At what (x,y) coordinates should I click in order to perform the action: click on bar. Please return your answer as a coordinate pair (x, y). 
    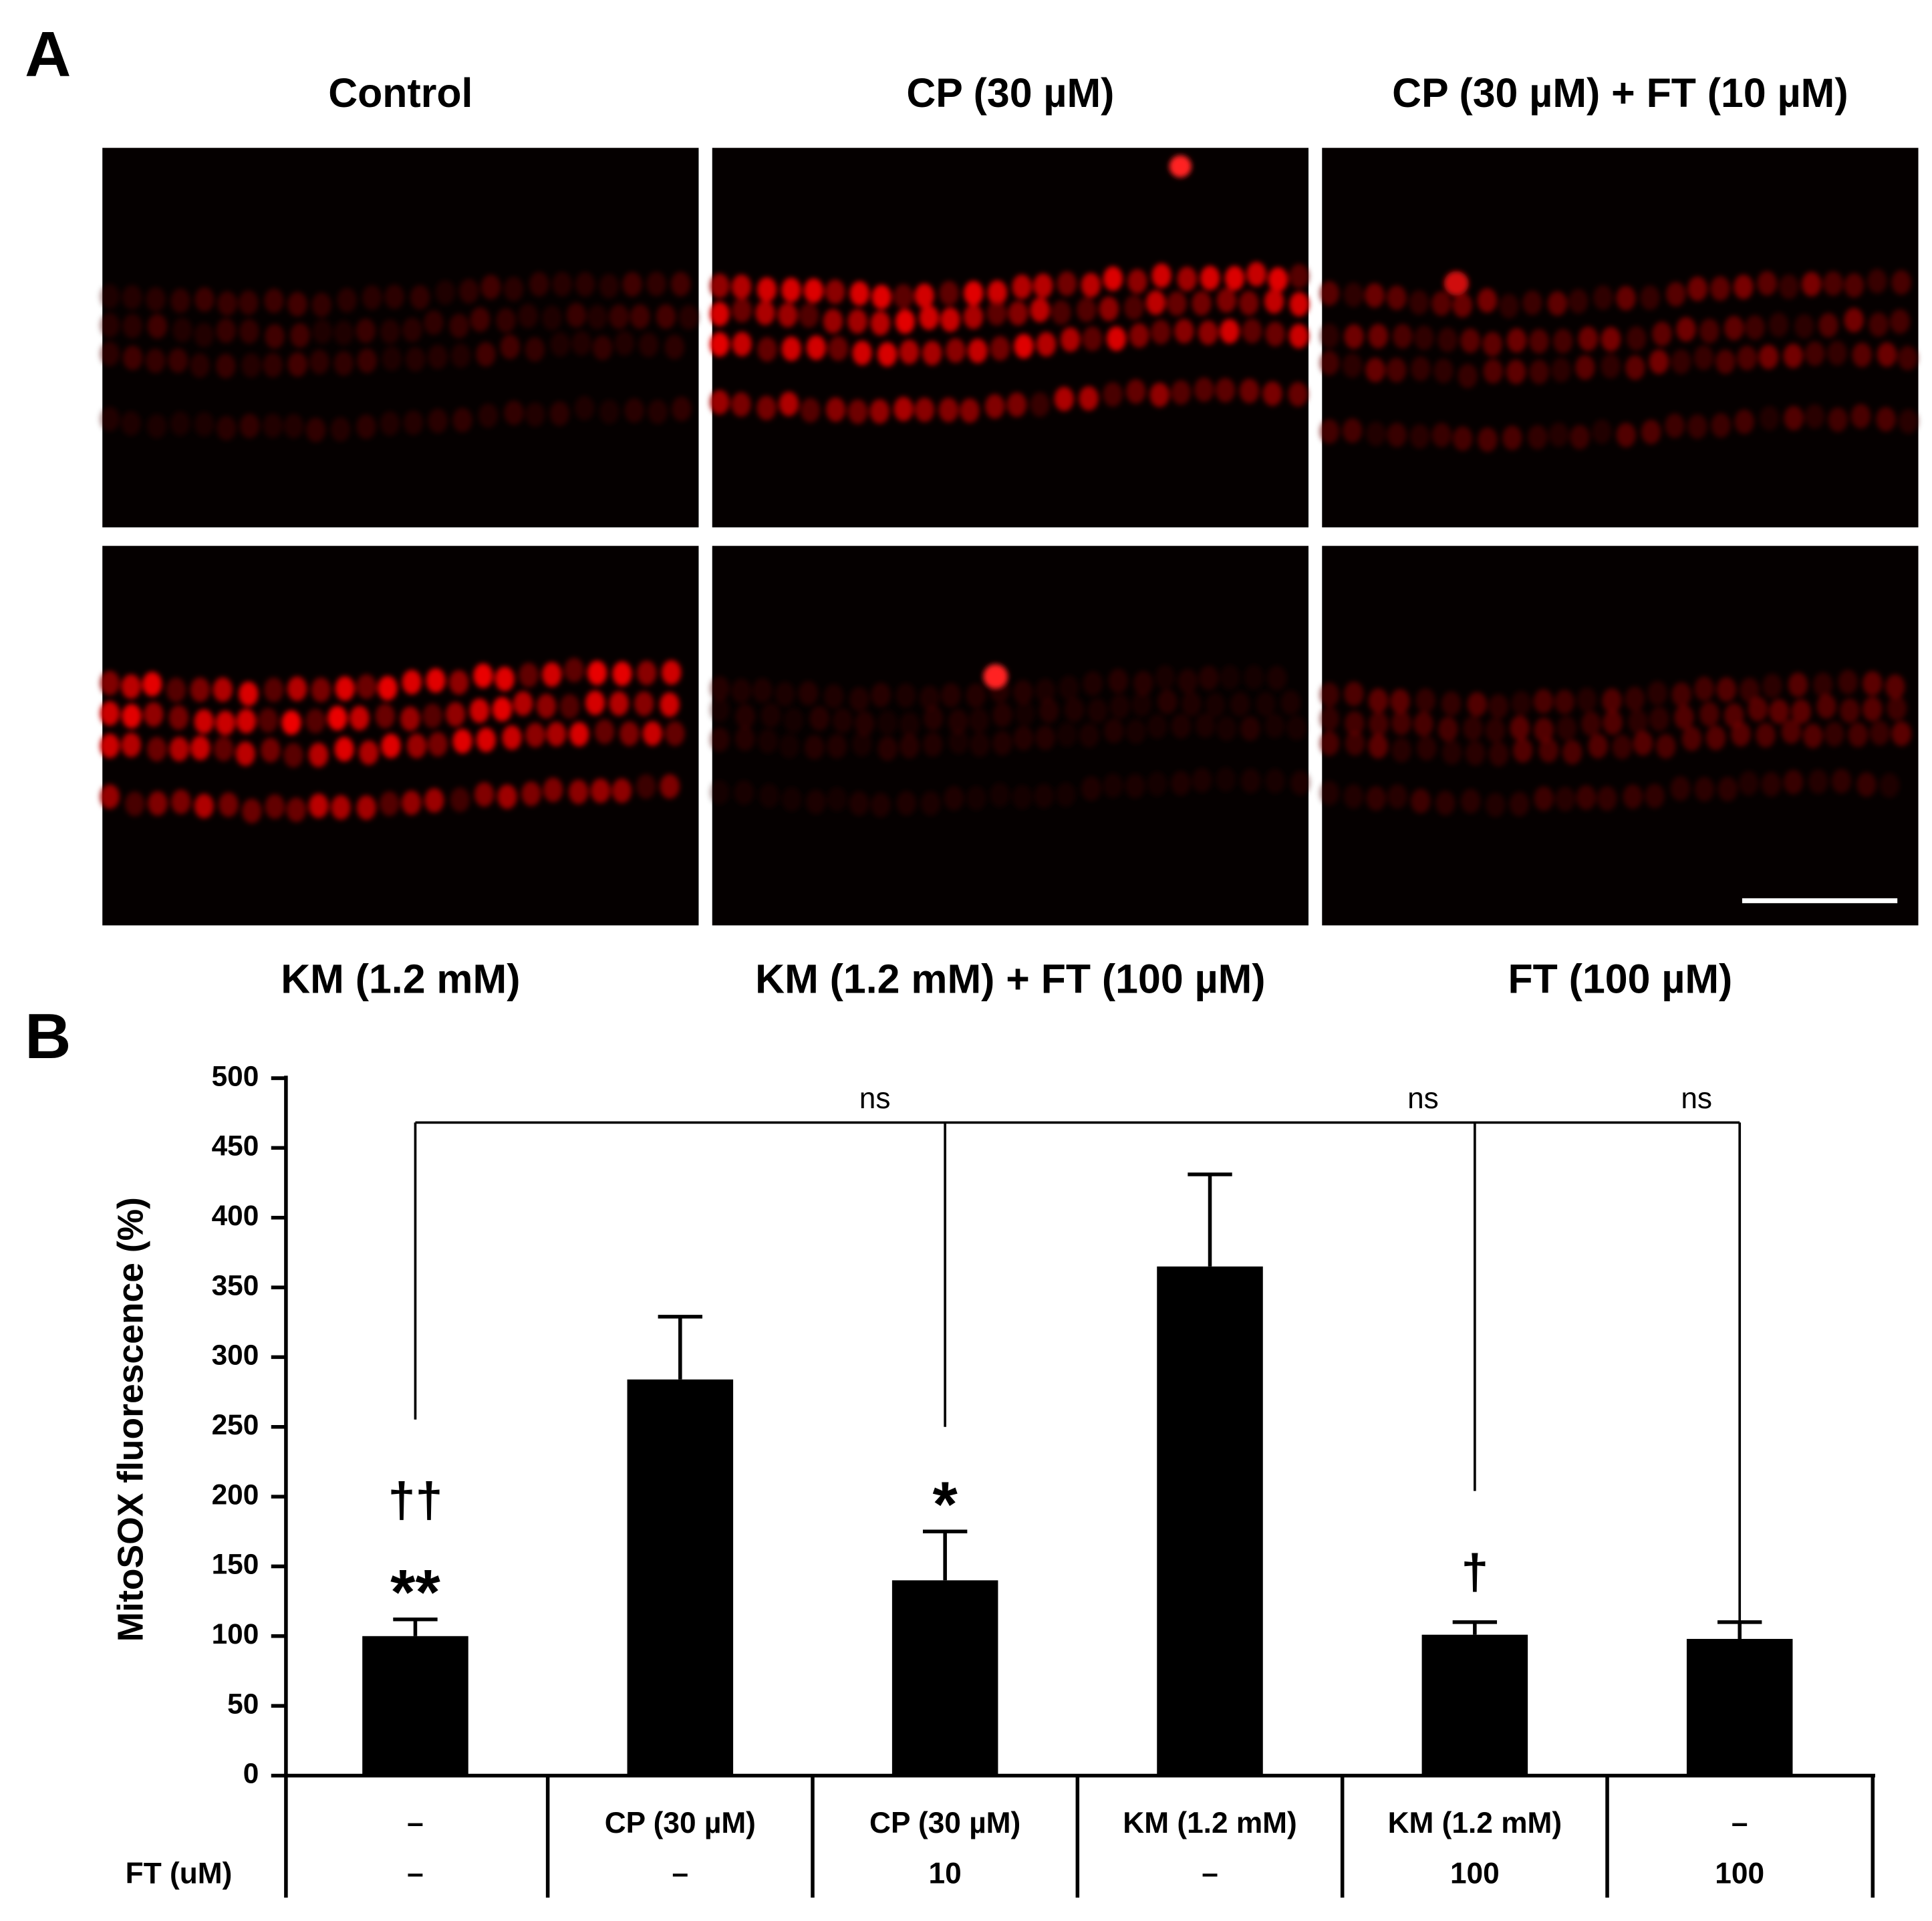
    Looking at the image, I should click on (680, 1577).